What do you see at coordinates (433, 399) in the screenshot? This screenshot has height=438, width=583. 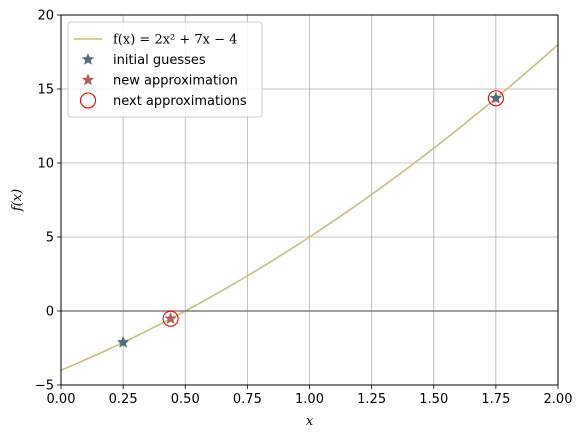 I see `x-tick-label: 1.50` at bounding box center [433, 399].